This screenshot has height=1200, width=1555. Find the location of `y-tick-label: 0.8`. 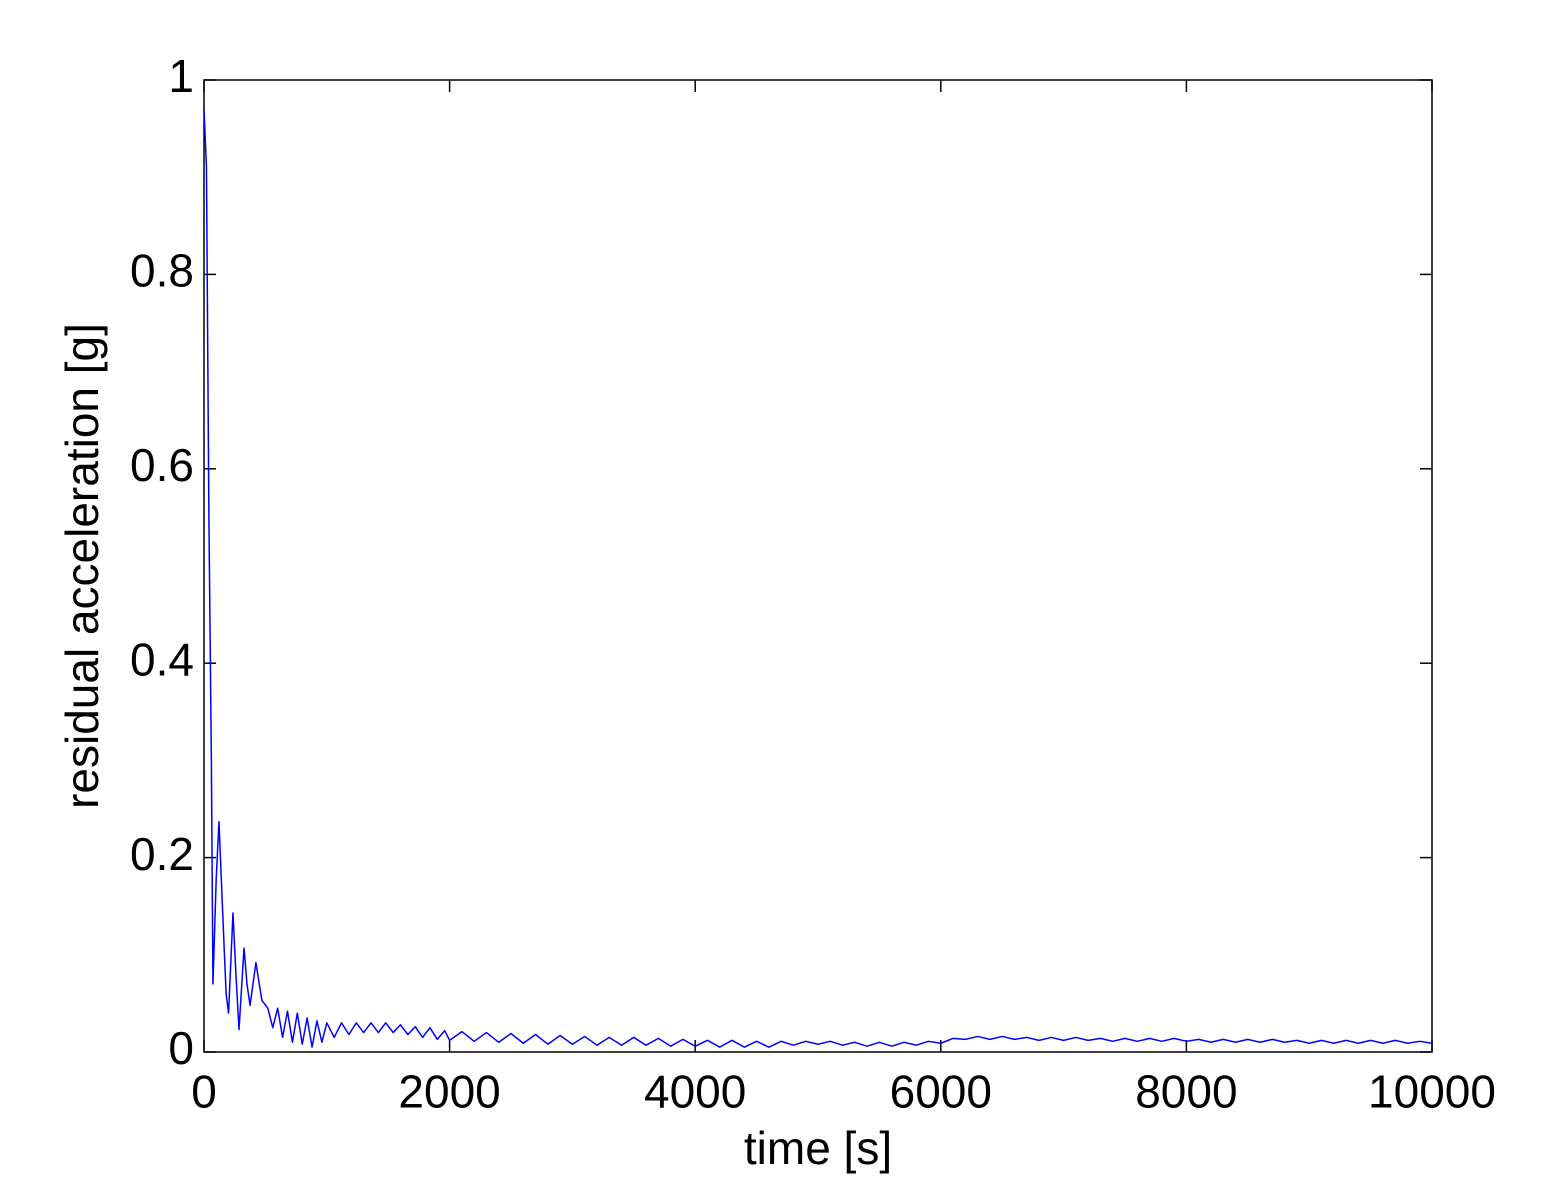

y-tick-label: 0.8 is located at coordinates (162, 271).